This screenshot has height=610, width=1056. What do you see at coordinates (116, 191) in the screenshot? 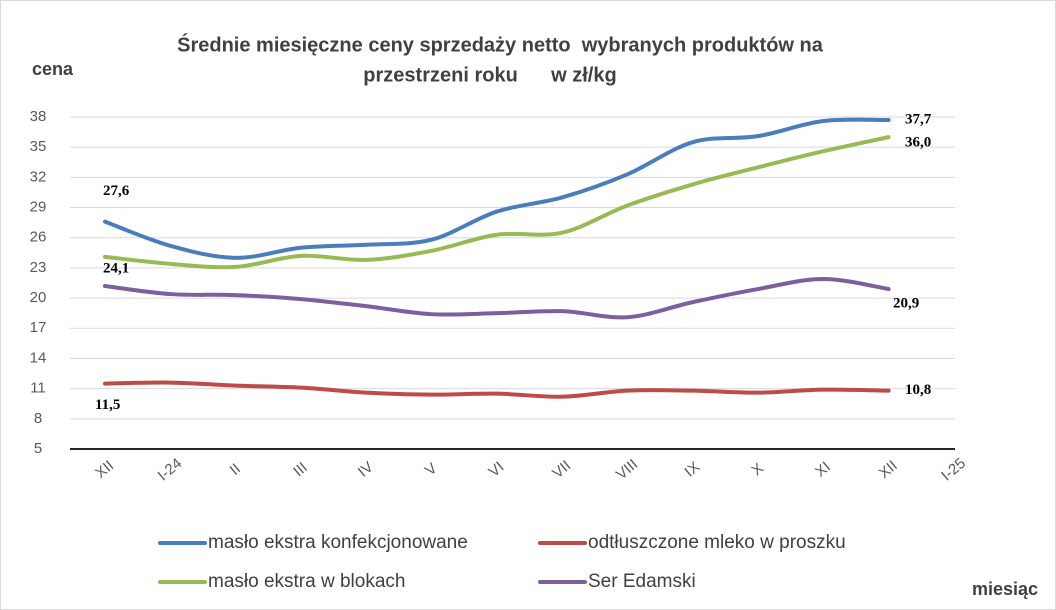
I see `data-label: 27,6` at bounding box center [116, 191].